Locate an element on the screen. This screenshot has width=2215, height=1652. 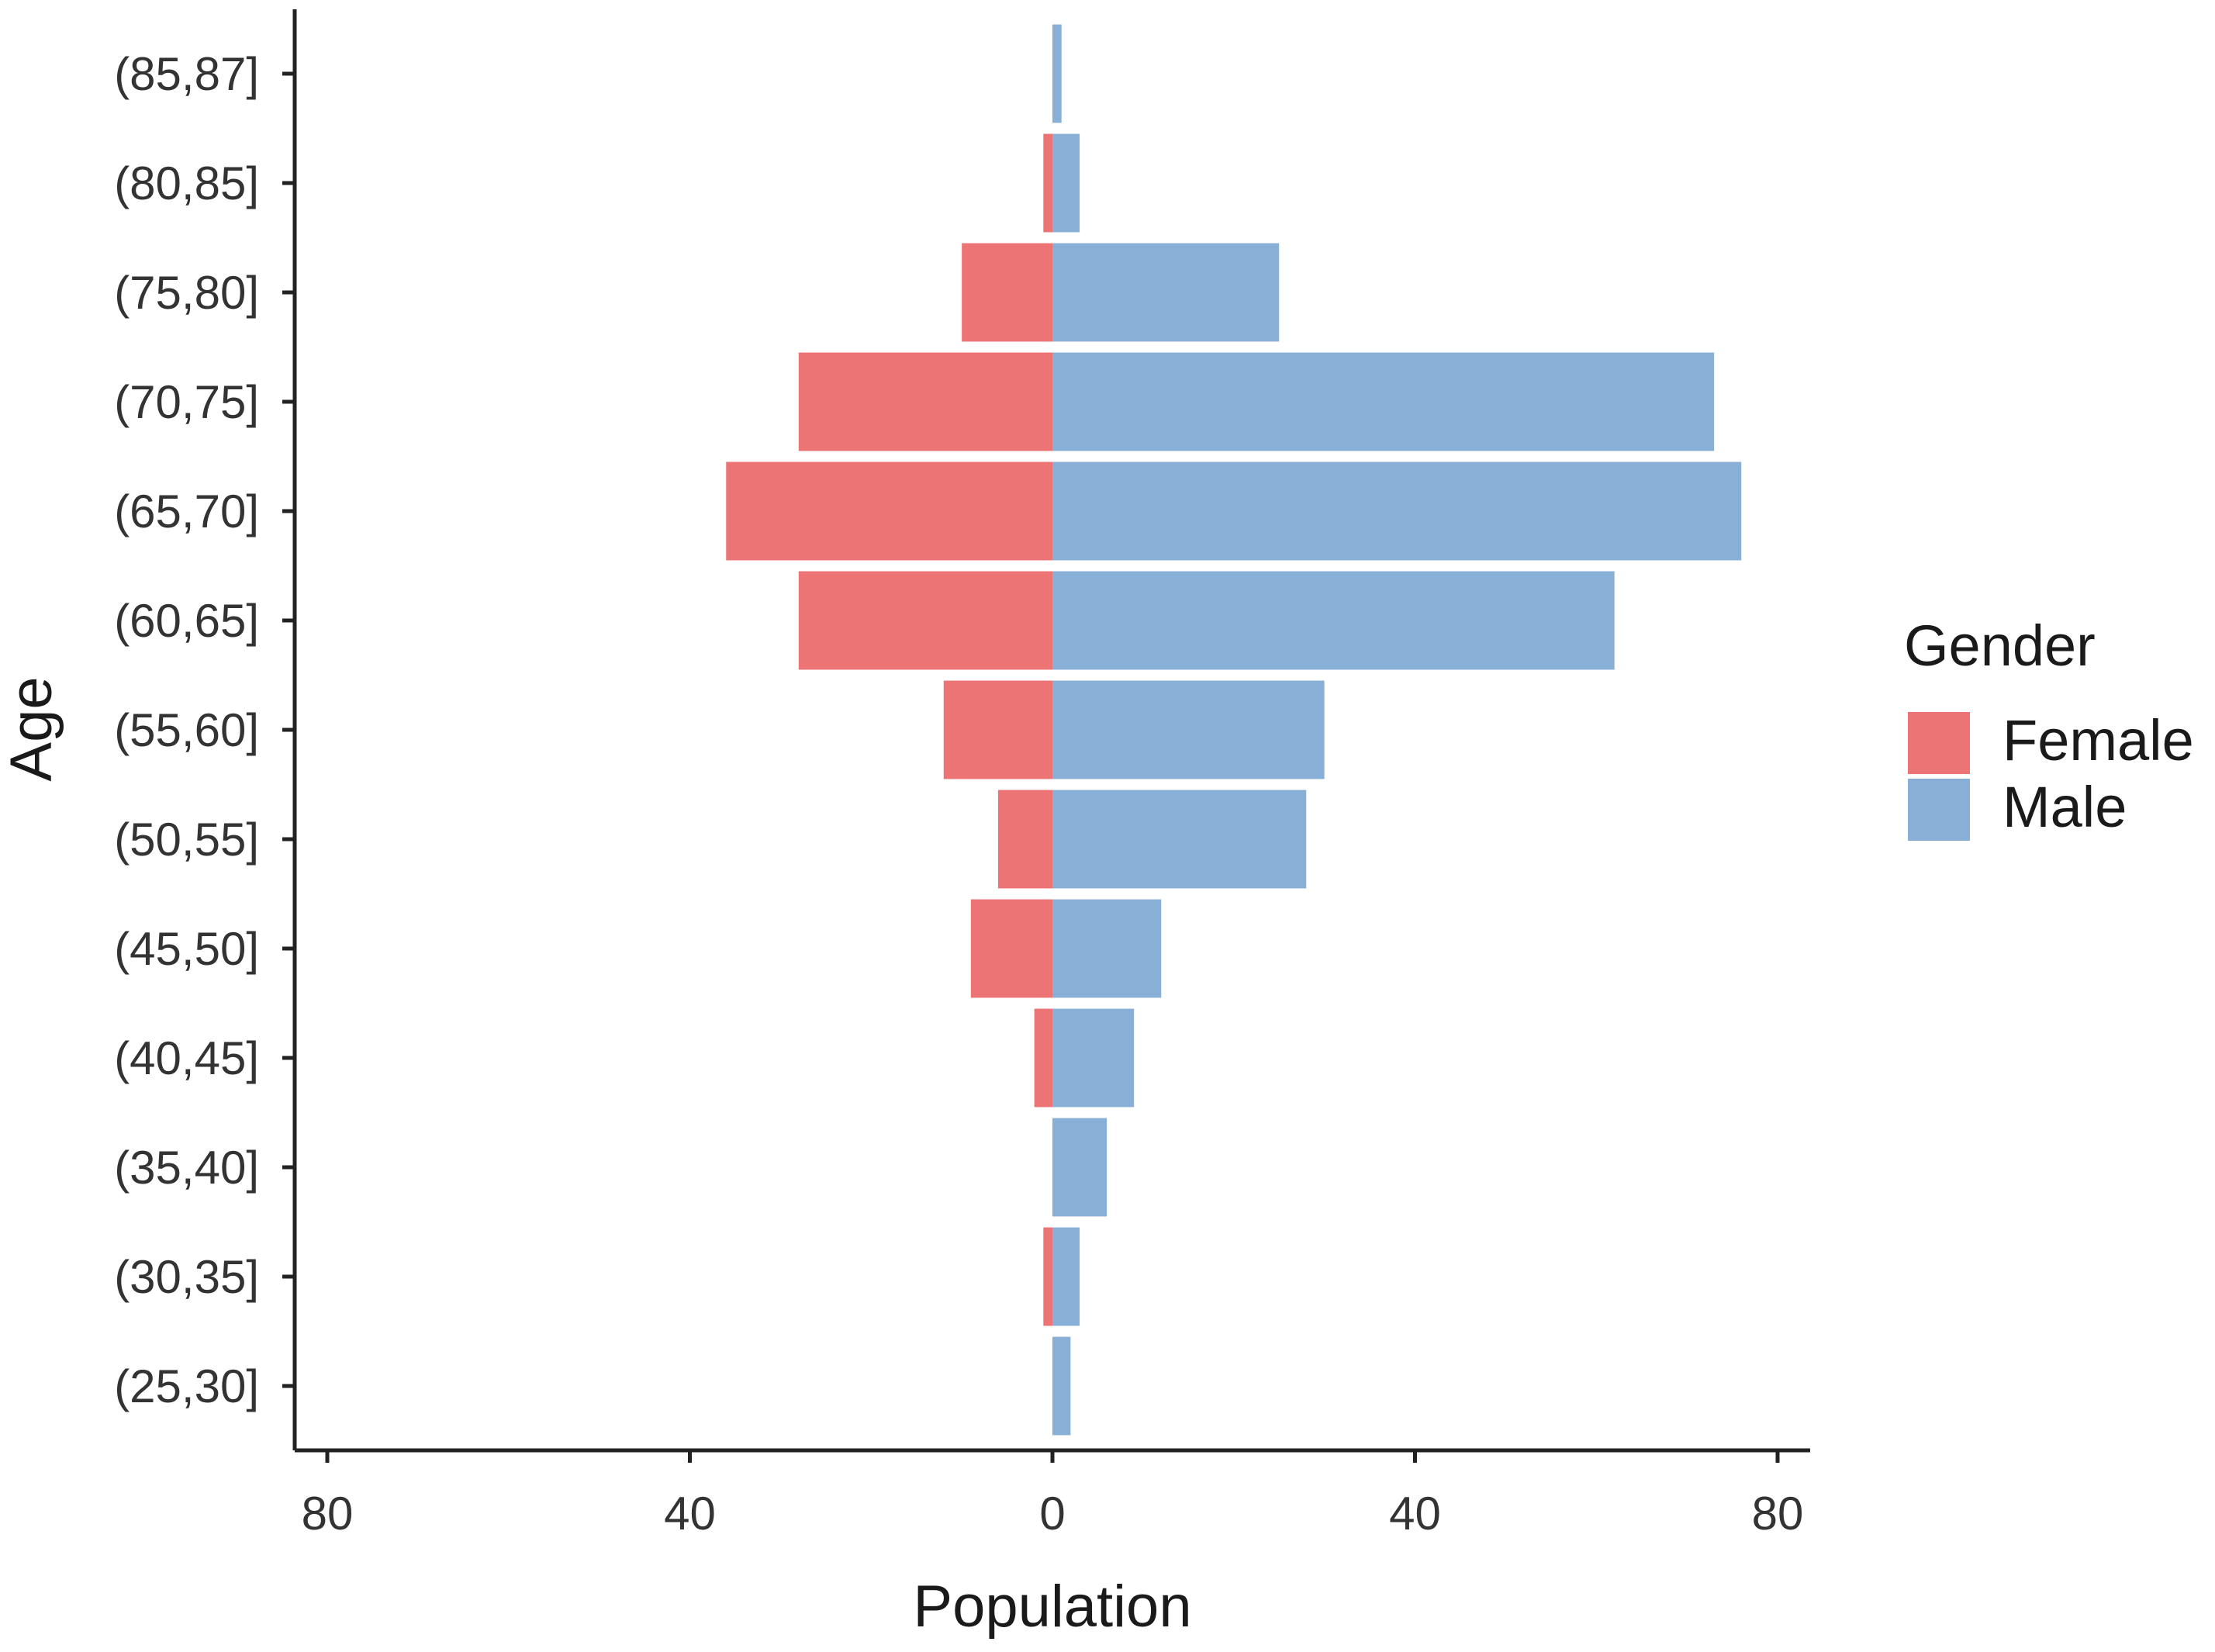
y-tick-label-55-60: (55,60] is located at coordinates (186, 730).